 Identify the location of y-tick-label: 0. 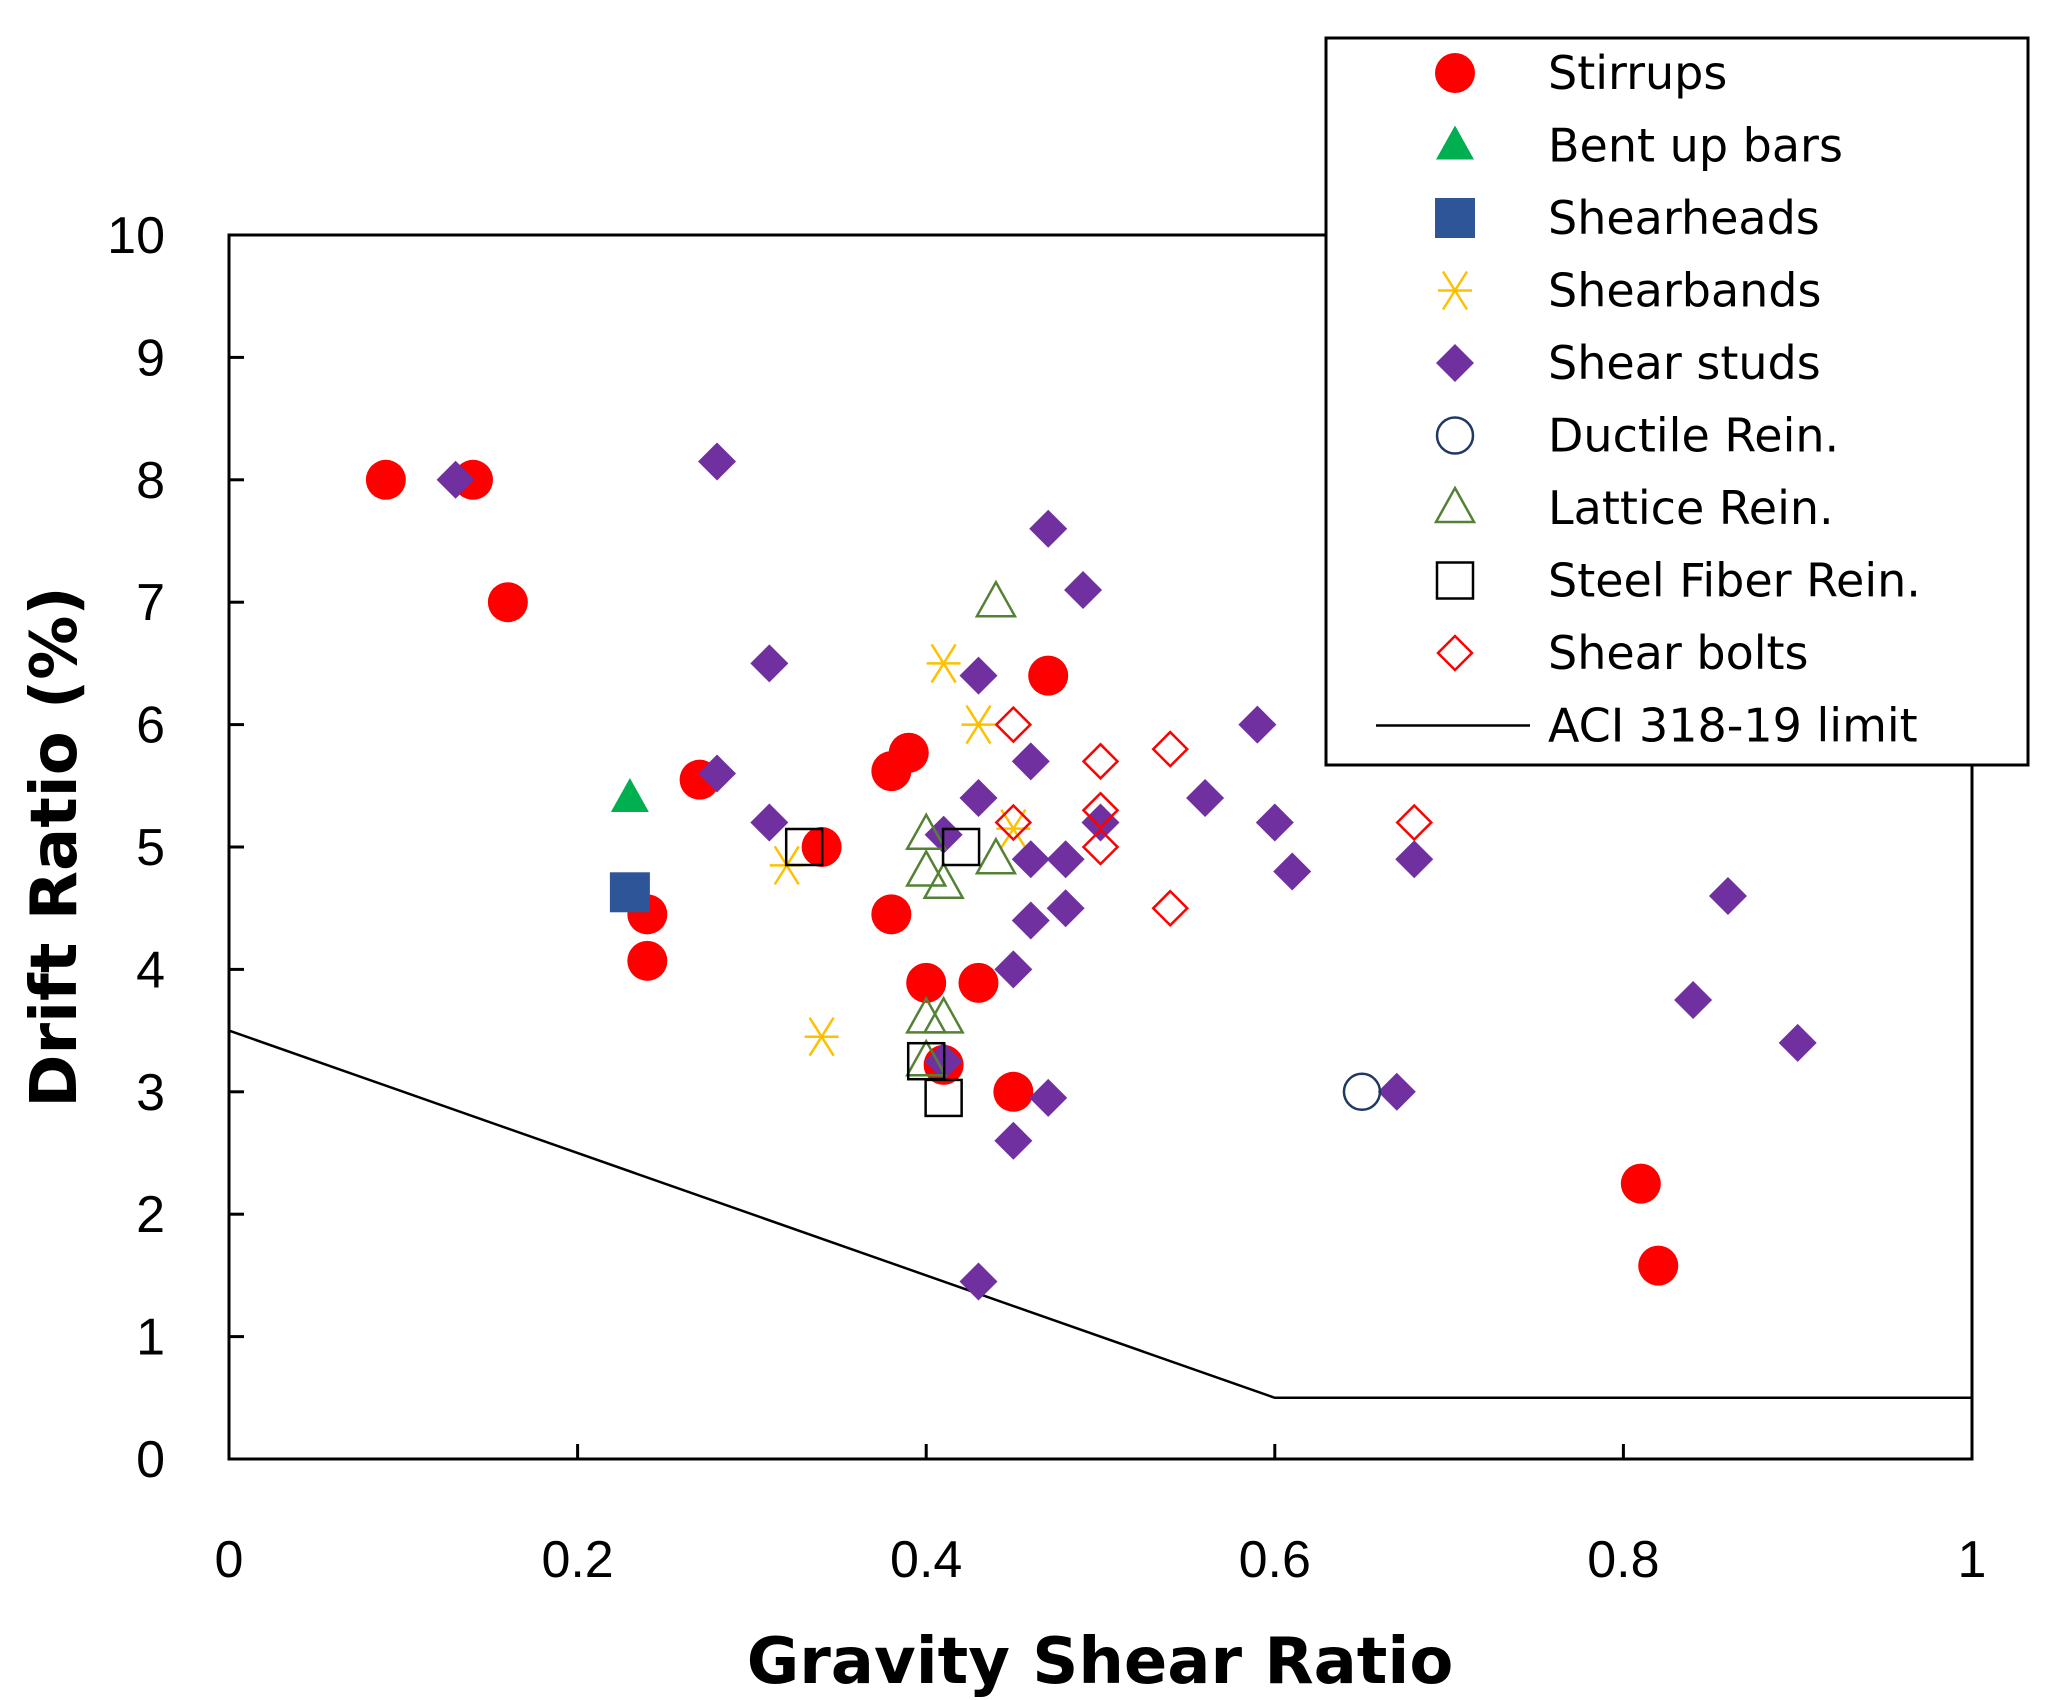
(150, 1460).